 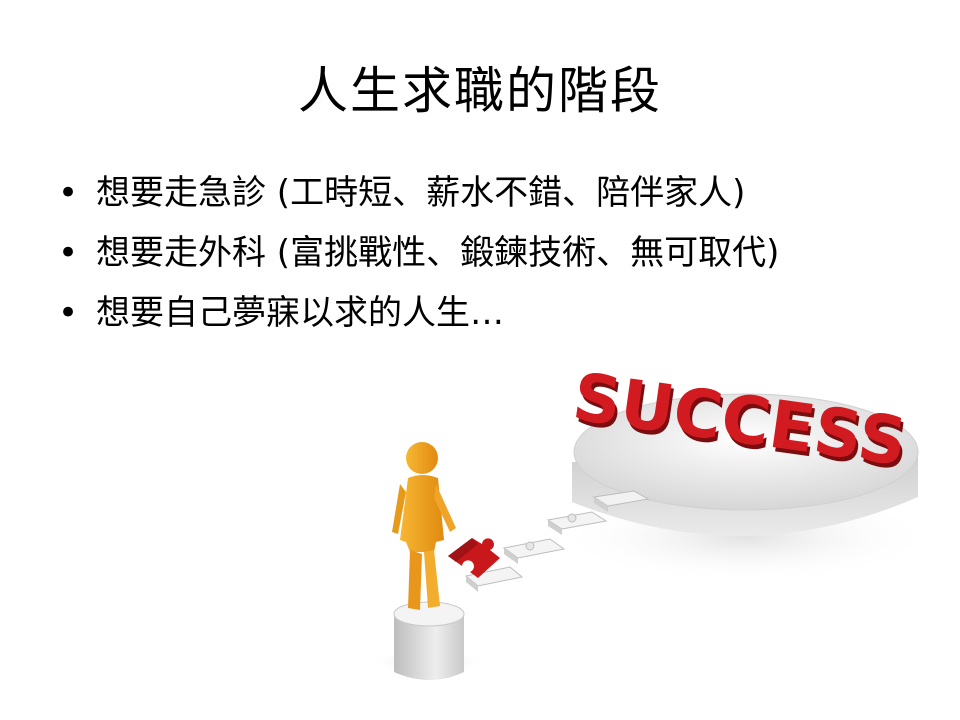 I want to click on goal-platform, so click(x=744, y=488).